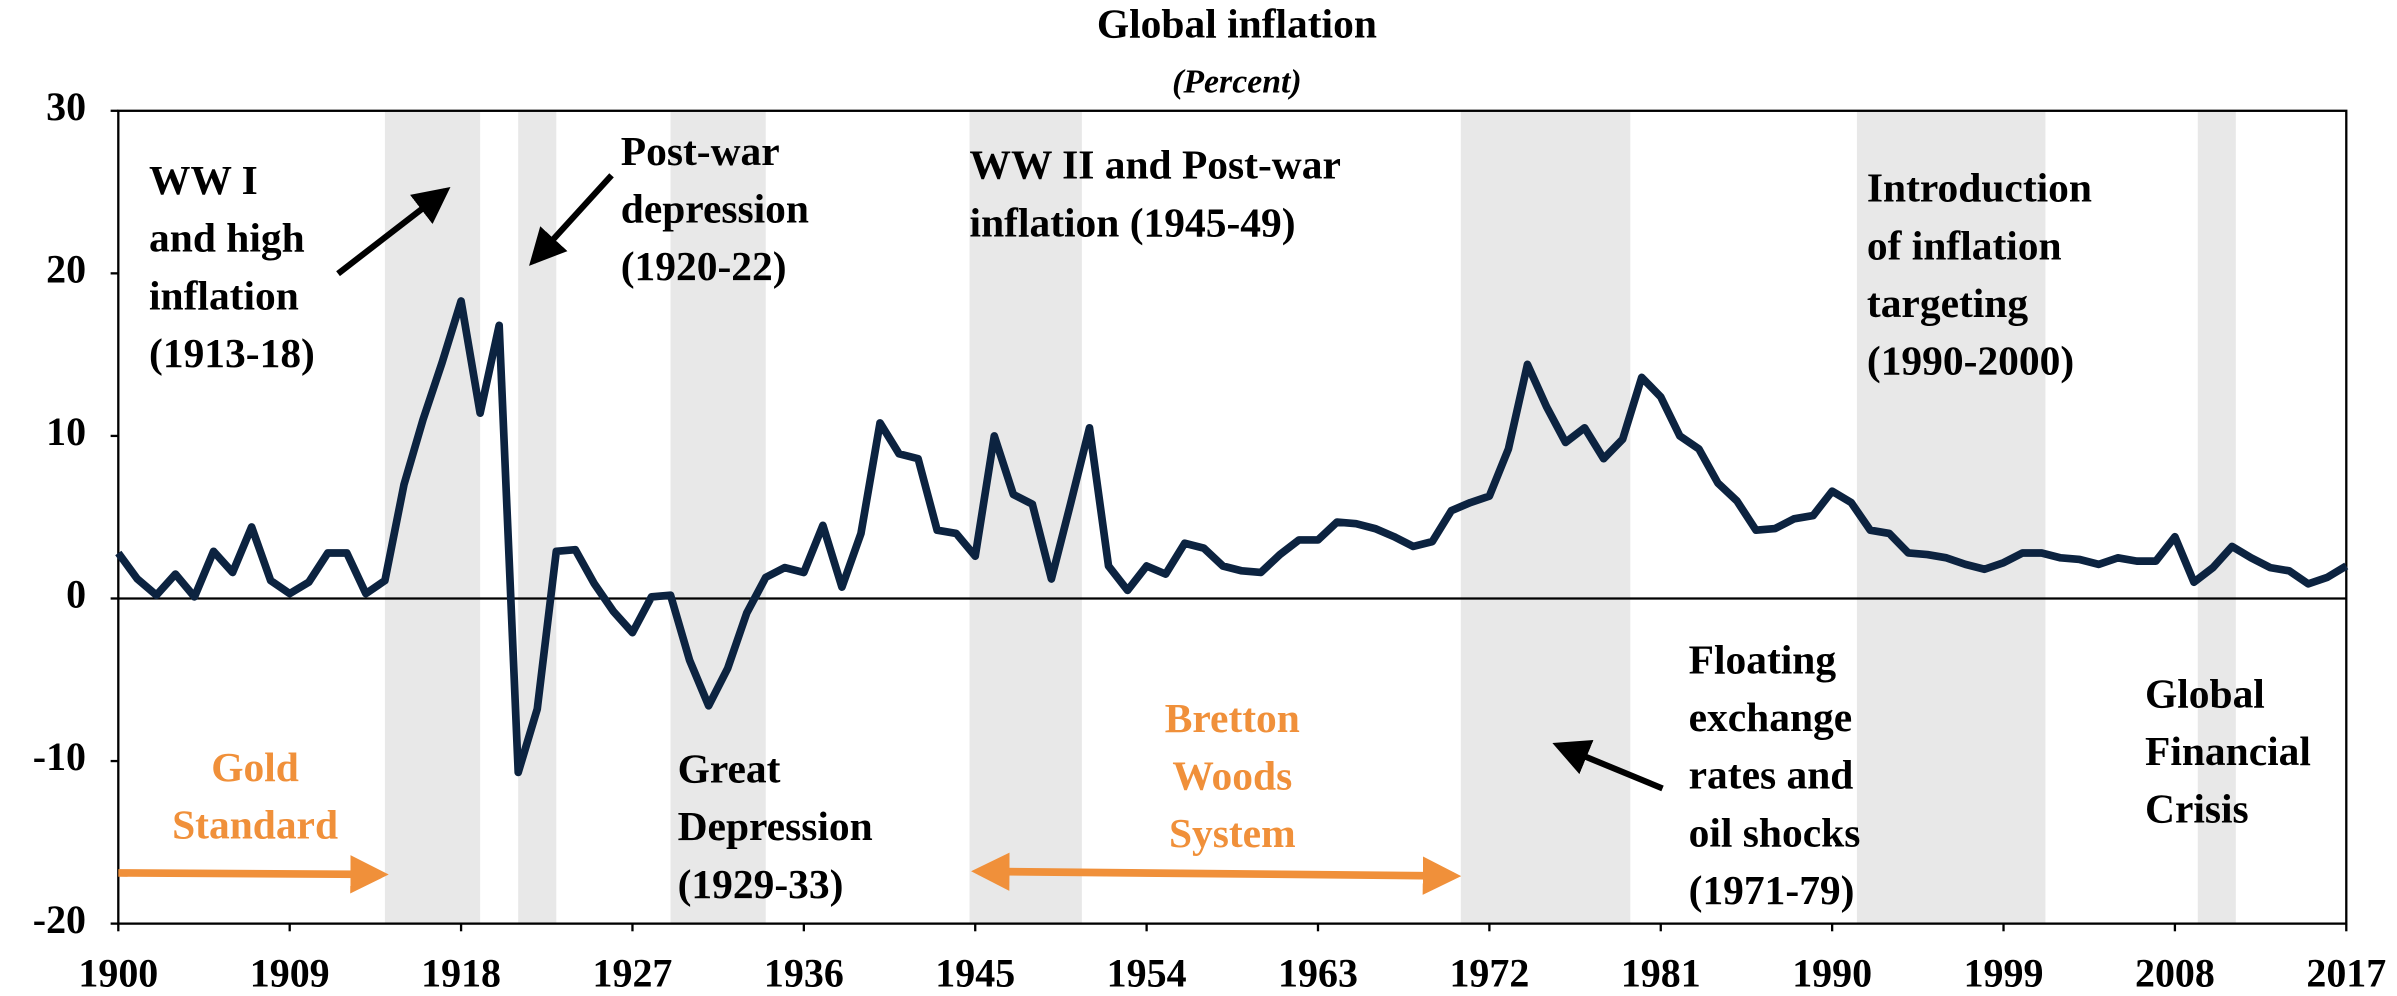 The height and width of the screenshot is (996, 2397). Describe the element at coordinates (1970, 361) in the screenshot. I see `annotation: (1990-2000)` at that location.